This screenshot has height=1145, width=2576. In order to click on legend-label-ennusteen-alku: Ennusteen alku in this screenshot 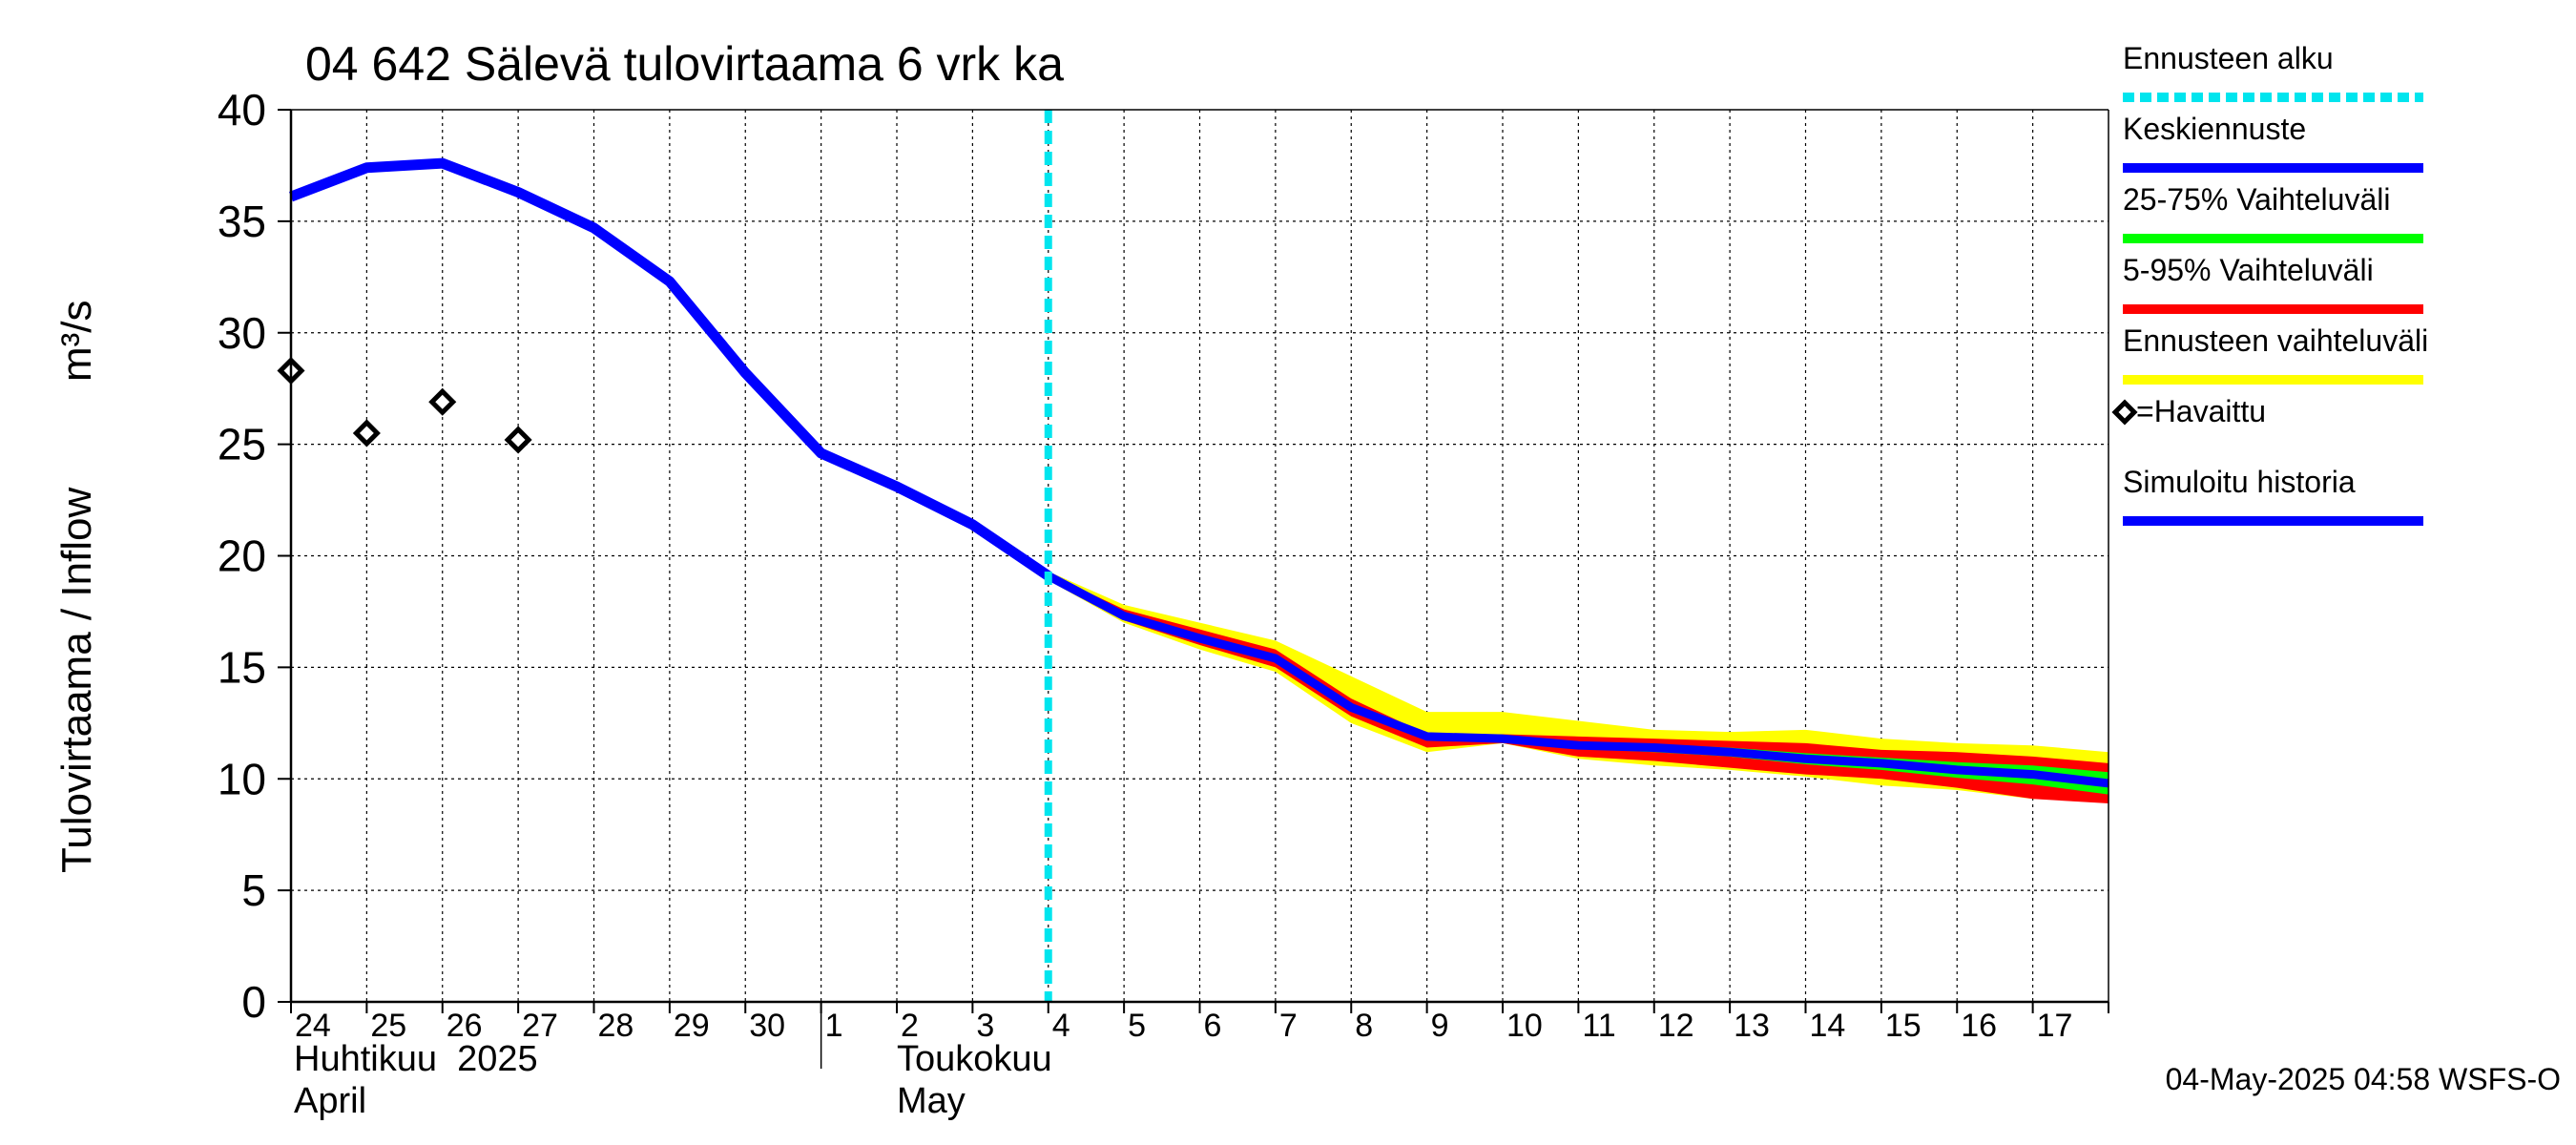, I will do `click(2228, 58)`.